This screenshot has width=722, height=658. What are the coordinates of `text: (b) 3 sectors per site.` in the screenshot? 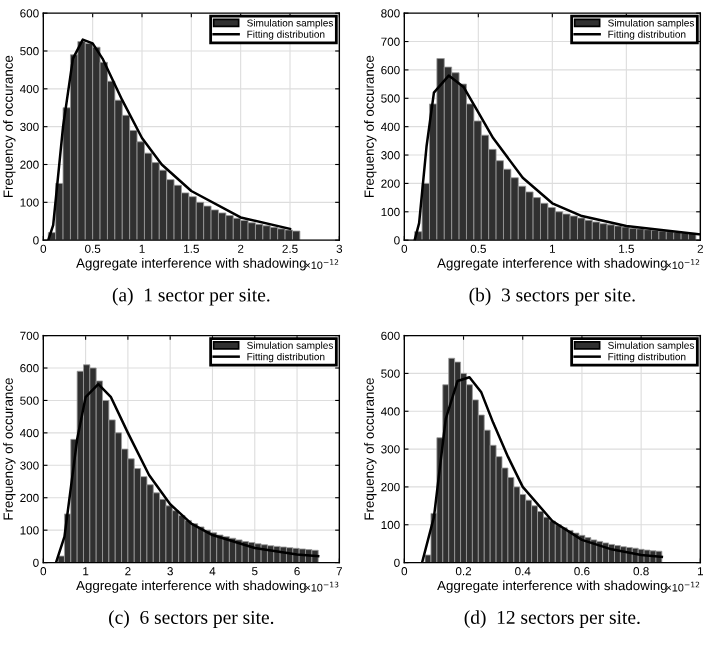 It's located at (552, 296).